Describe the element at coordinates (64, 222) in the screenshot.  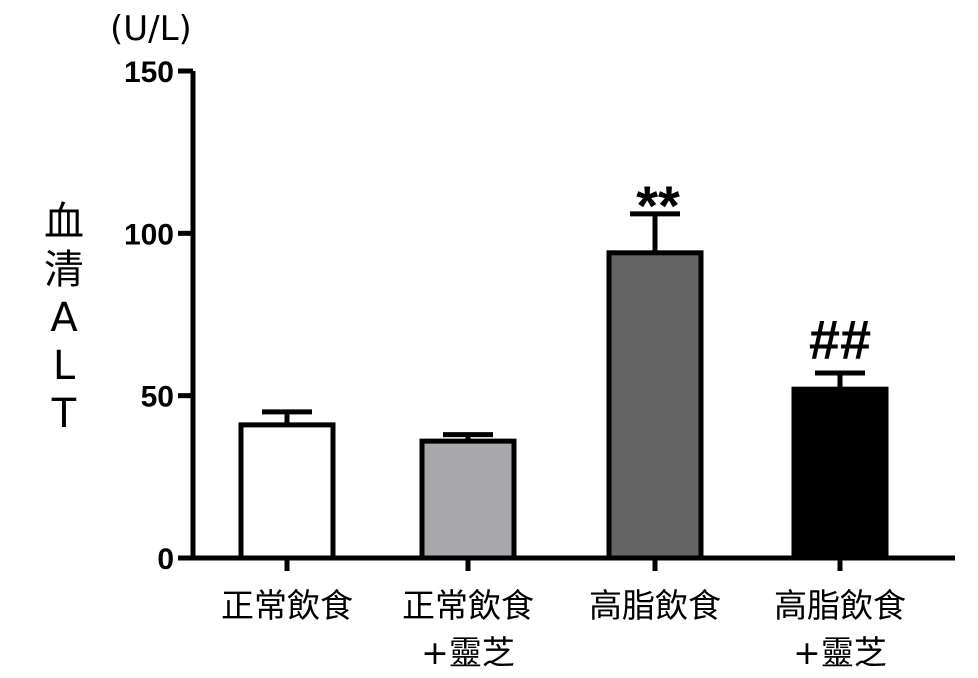
I see `y-axis-title-char: 血` at that location.